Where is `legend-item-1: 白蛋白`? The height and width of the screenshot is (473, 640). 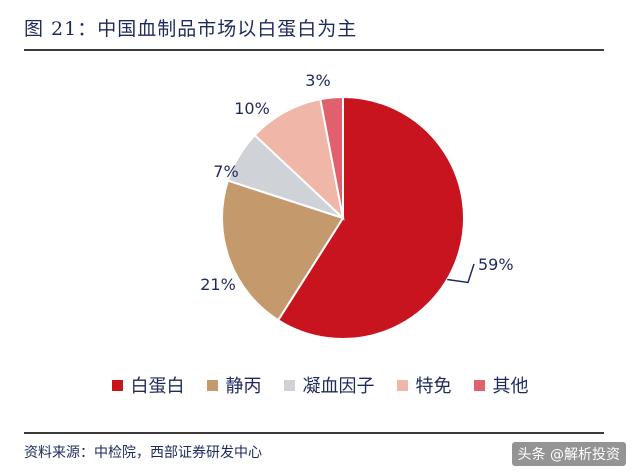 legend-item-1: 白蛋白 is located at coordinates (148, 385).